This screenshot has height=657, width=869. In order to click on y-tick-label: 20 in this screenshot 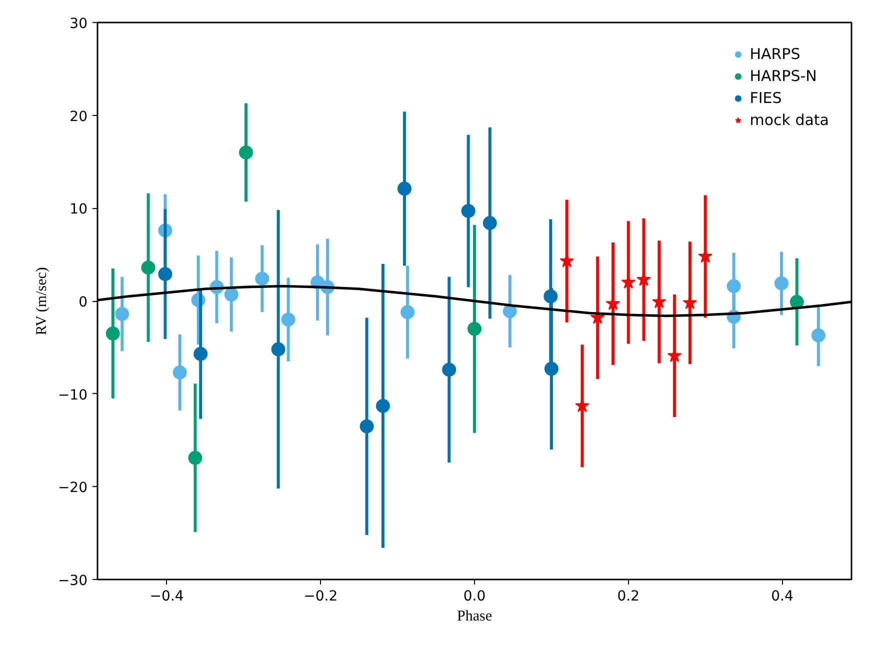, I will do `click(79, 116)`.